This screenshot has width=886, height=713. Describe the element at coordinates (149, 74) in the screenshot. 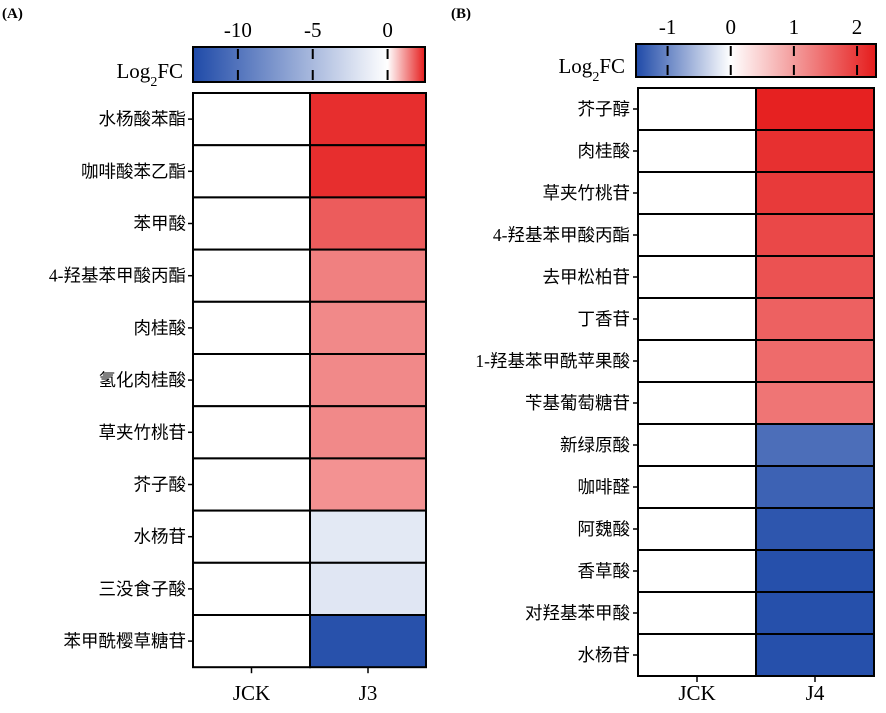

I see `panel-a-colorbar-title: Log2FC` at that location.